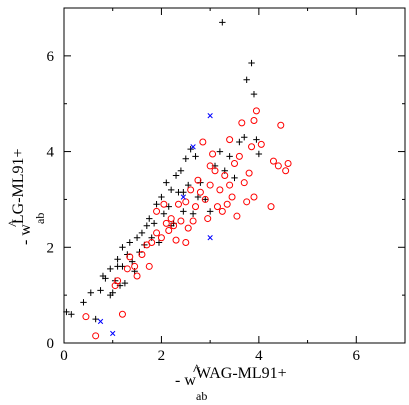 This screenshot has height=405, width=409. What do you see at coordinates (179, 380) in the screenshot?
I see `x-axis-label-prefix: -` at bounding box center [179, 380].